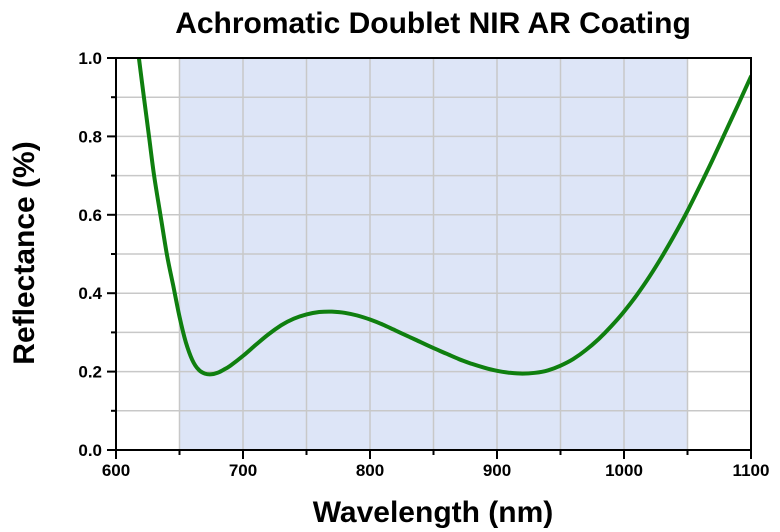 Image resolution: width=780 pixels, height=532 pixels. What do you see at coordinates (497, 470) in the screenshot?
I see `x-tick-label: 900` at bounding box center [497, 470].